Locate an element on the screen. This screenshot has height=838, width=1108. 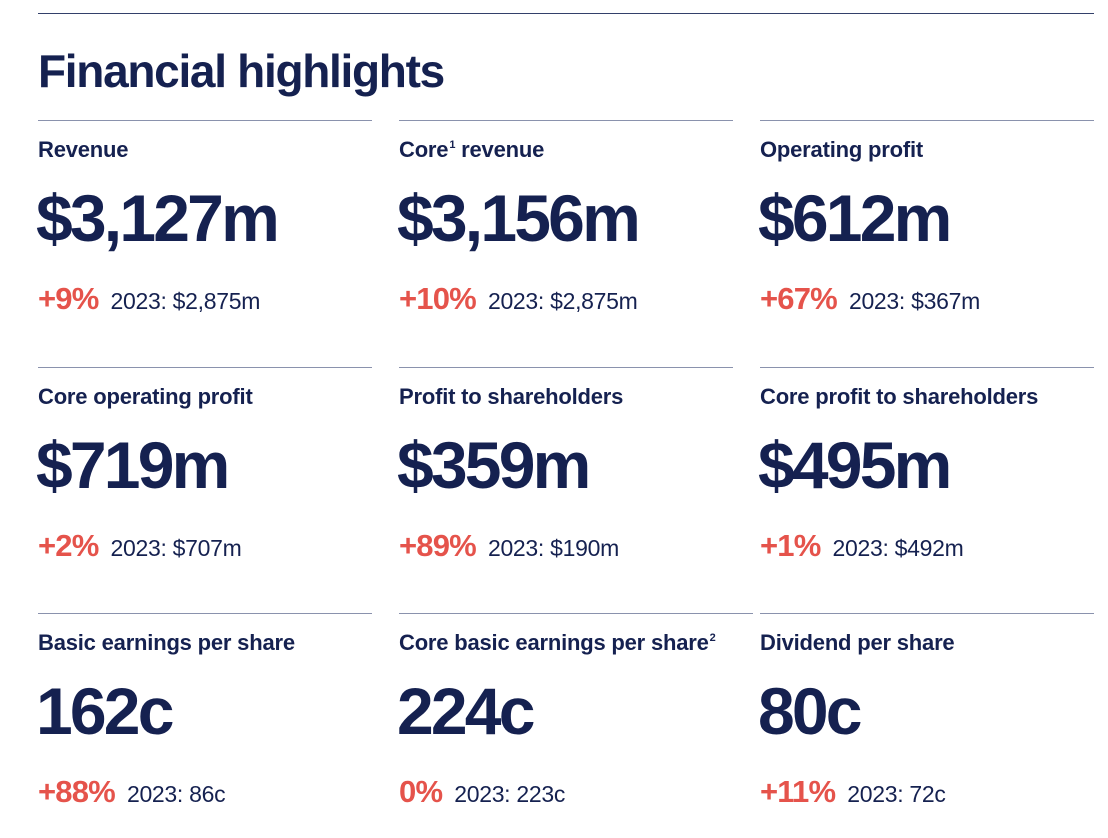
metric-label: Revenue is located at coordinates (83, 149).